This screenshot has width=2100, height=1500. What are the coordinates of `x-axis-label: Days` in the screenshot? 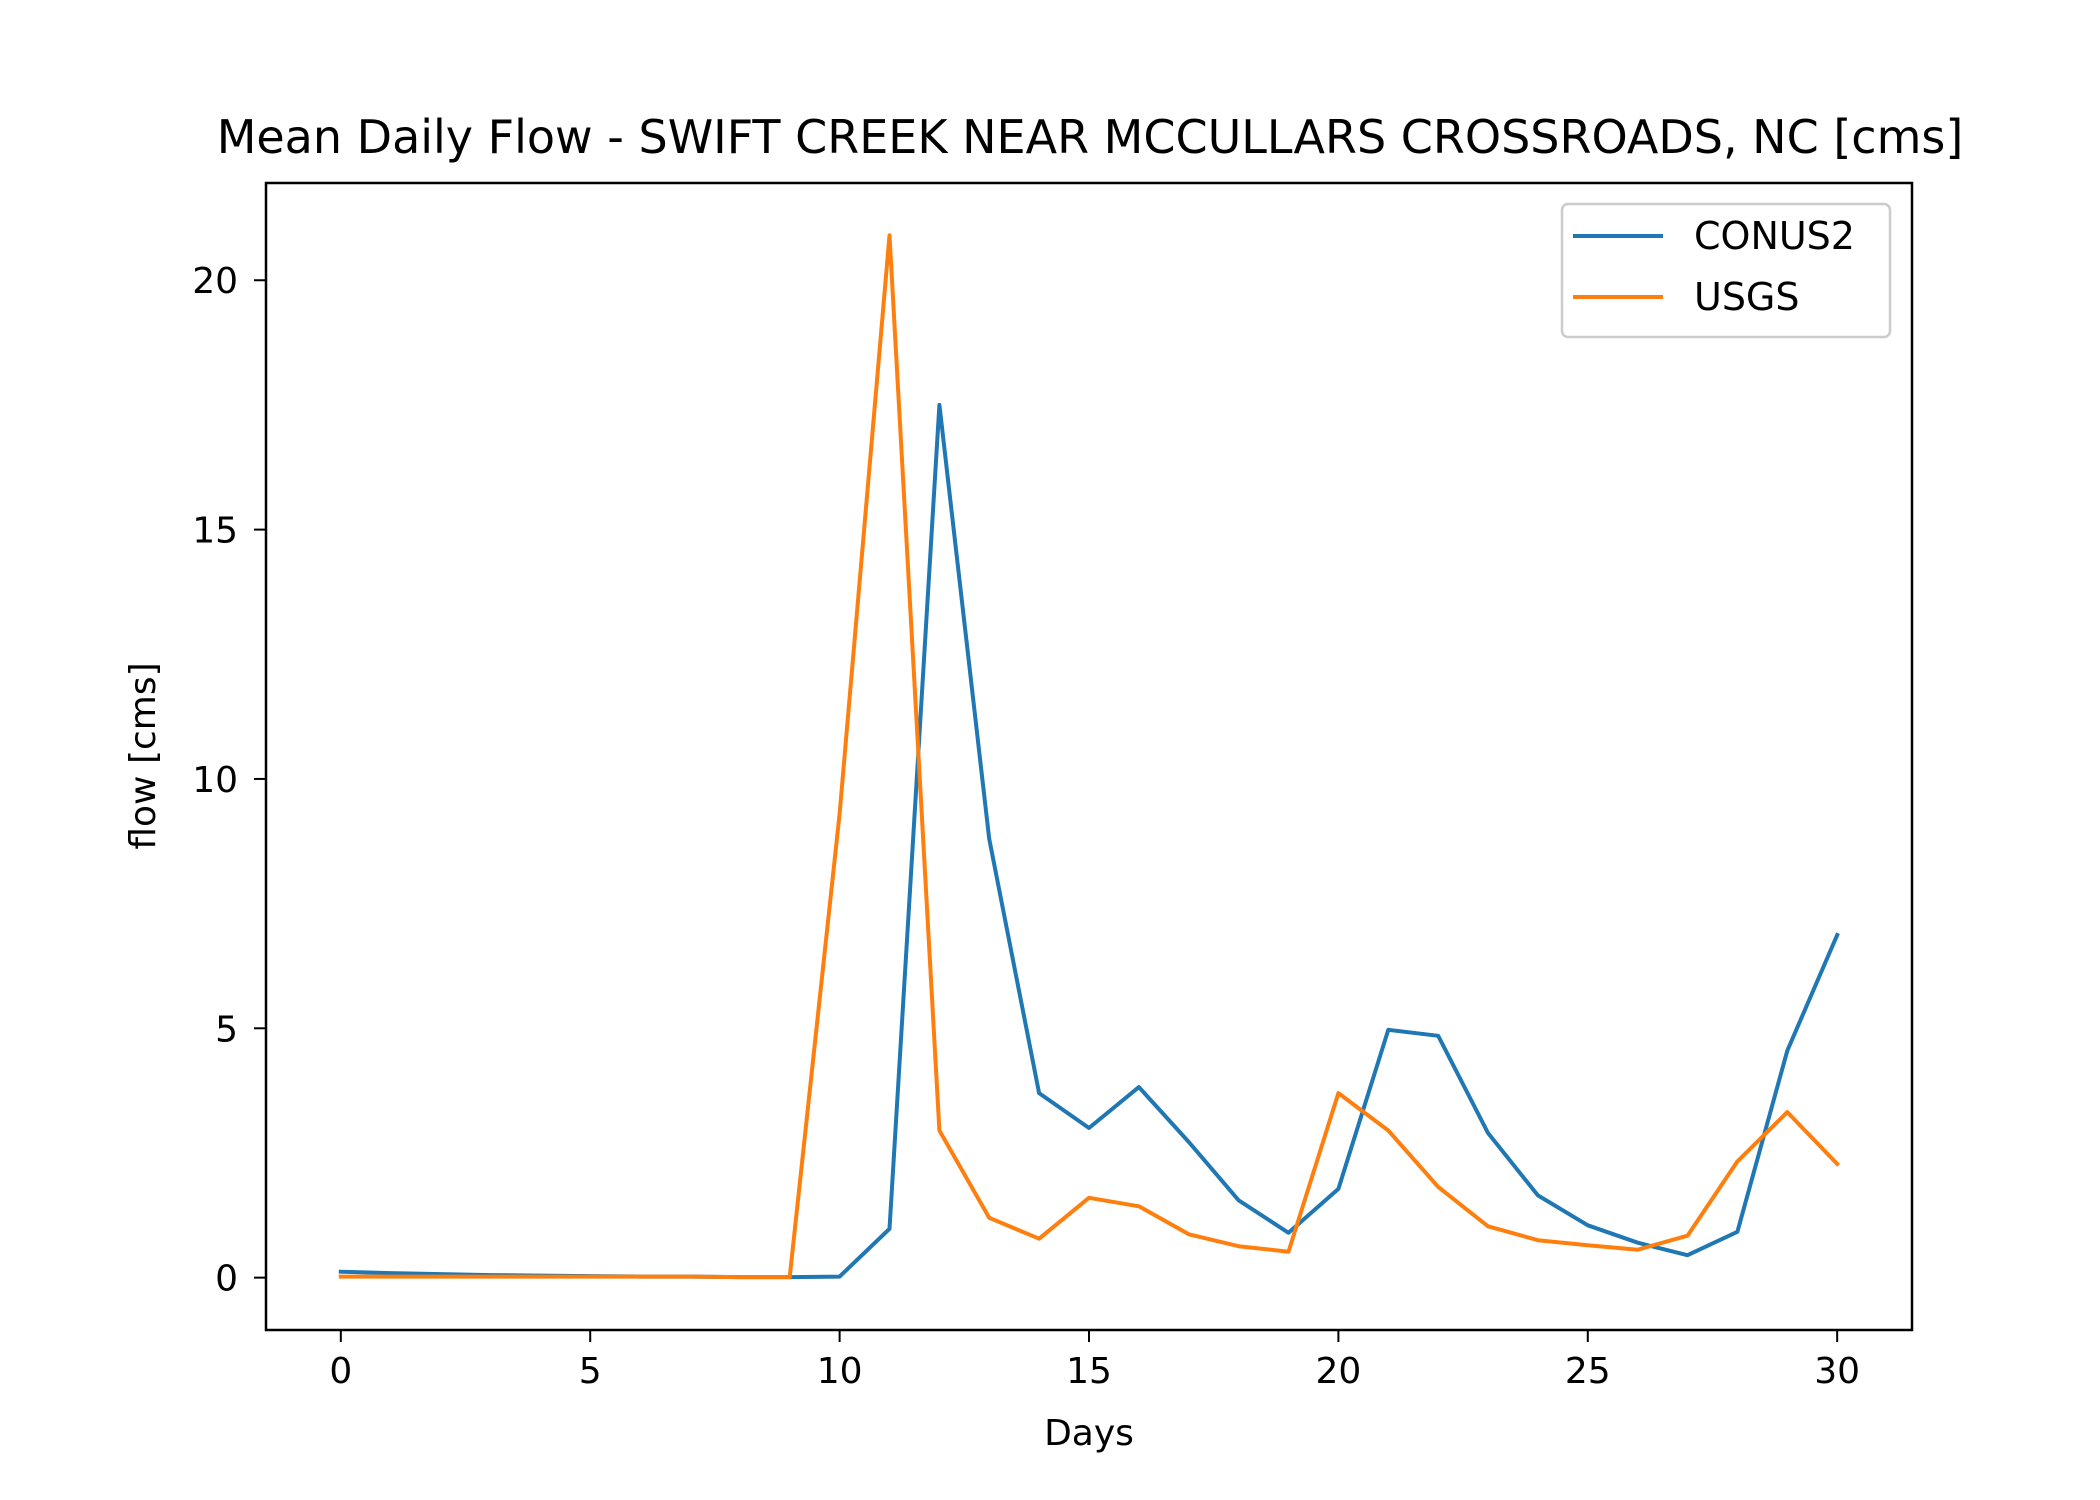 It's located at (1089, 1433).